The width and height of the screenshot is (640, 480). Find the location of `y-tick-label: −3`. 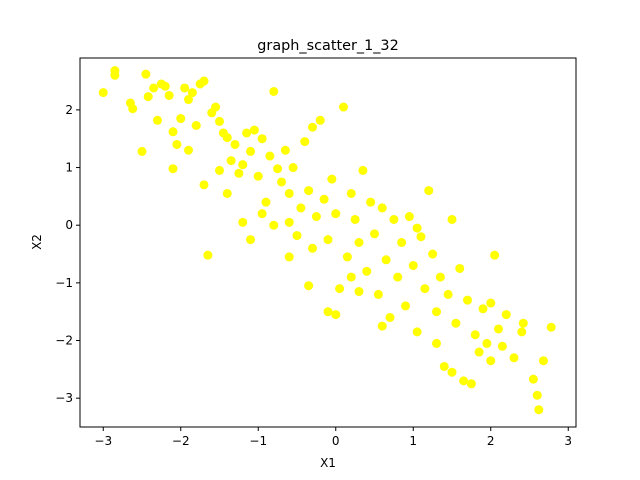

y-tick-label: −3 is located at coordinates (64, 398).